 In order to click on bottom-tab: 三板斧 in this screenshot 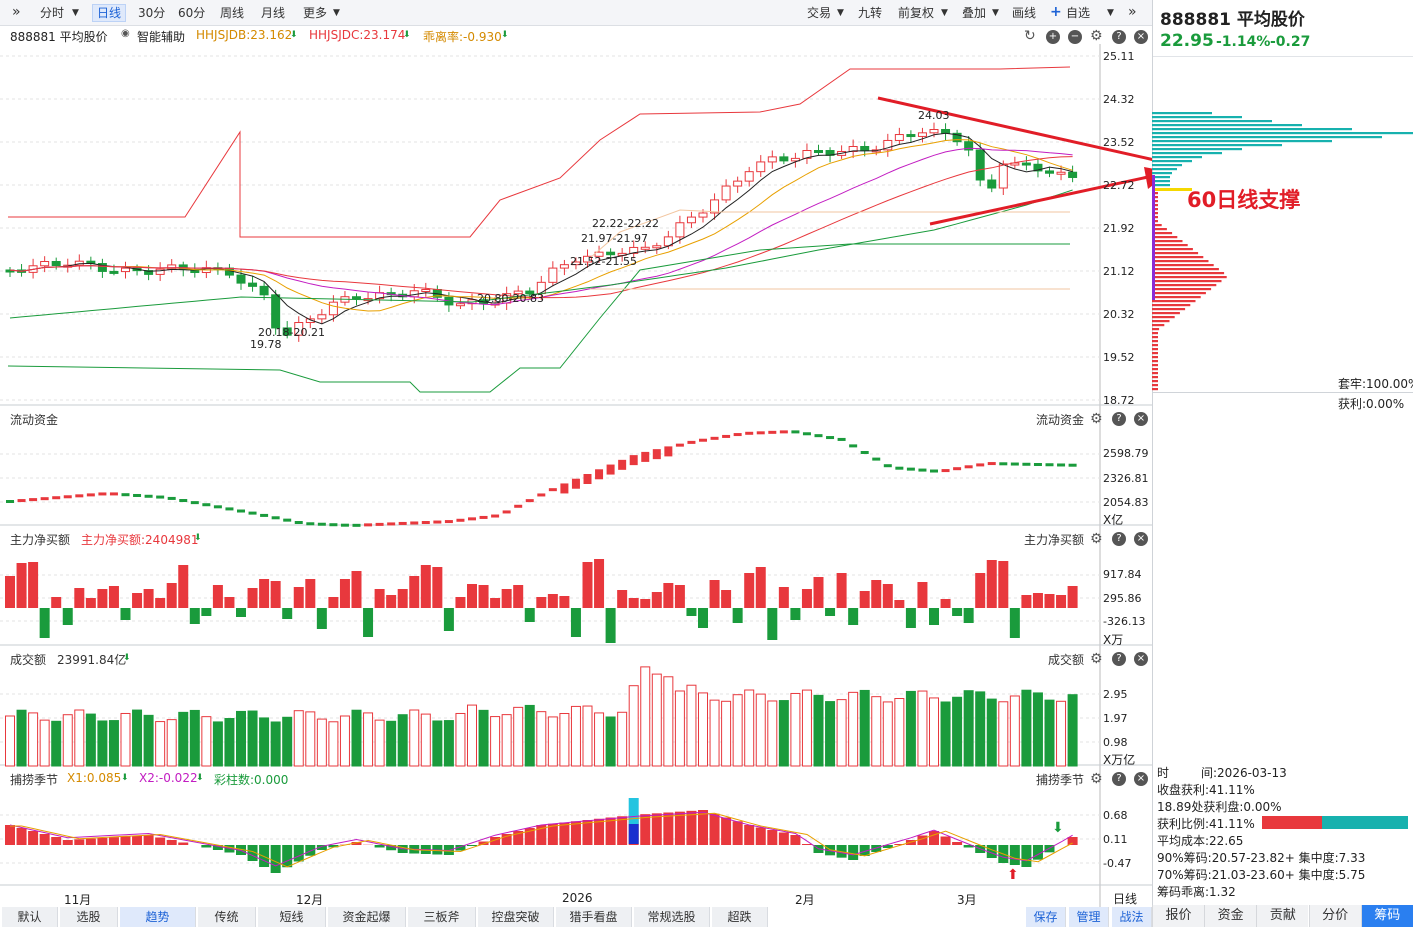, I will do `click(442, 917)`.